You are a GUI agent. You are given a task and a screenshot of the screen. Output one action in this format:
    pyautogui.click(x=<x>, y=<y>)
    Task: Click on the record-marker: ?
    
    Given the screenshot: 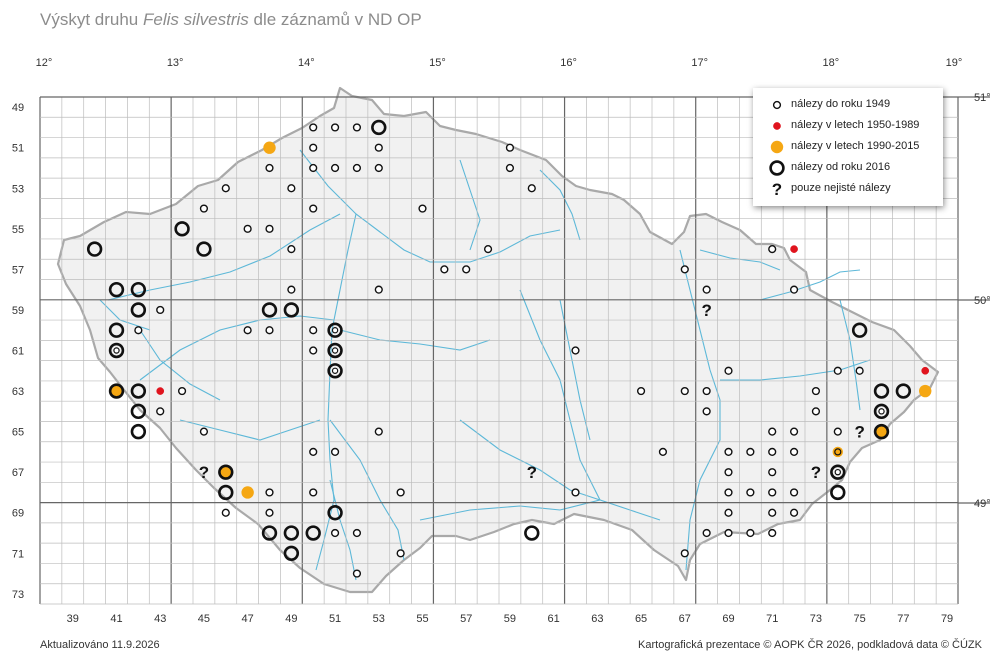 What is the action you would take?
    pyautogui.click(x=532, y=472)
    